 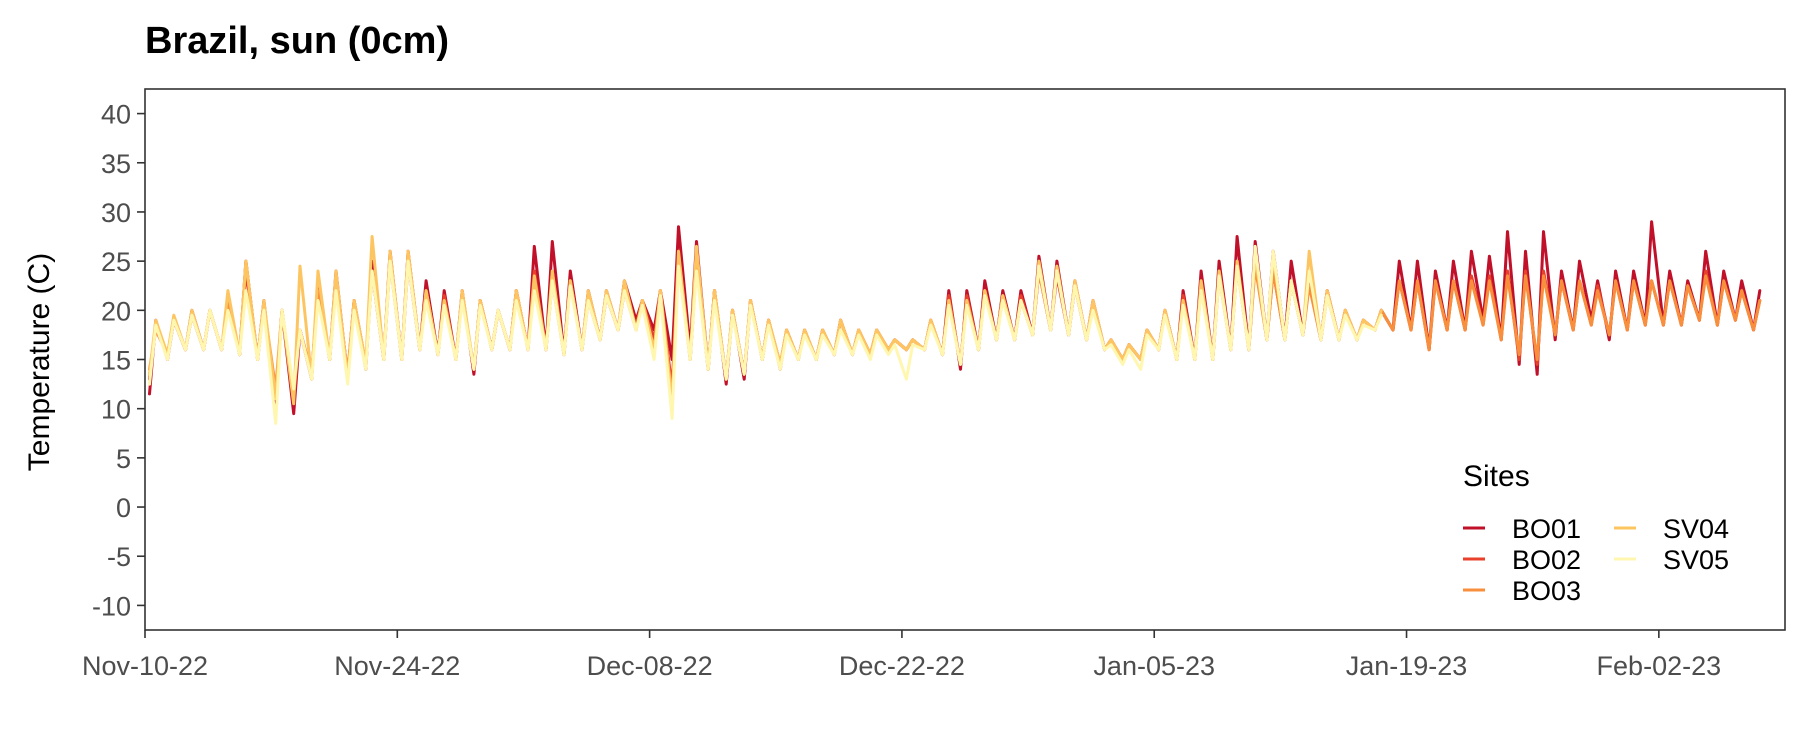 What do you see at coordinates (123, 459) in the screenshot?
I see `y-tick-label: 5` at bounding box center [123, 459].